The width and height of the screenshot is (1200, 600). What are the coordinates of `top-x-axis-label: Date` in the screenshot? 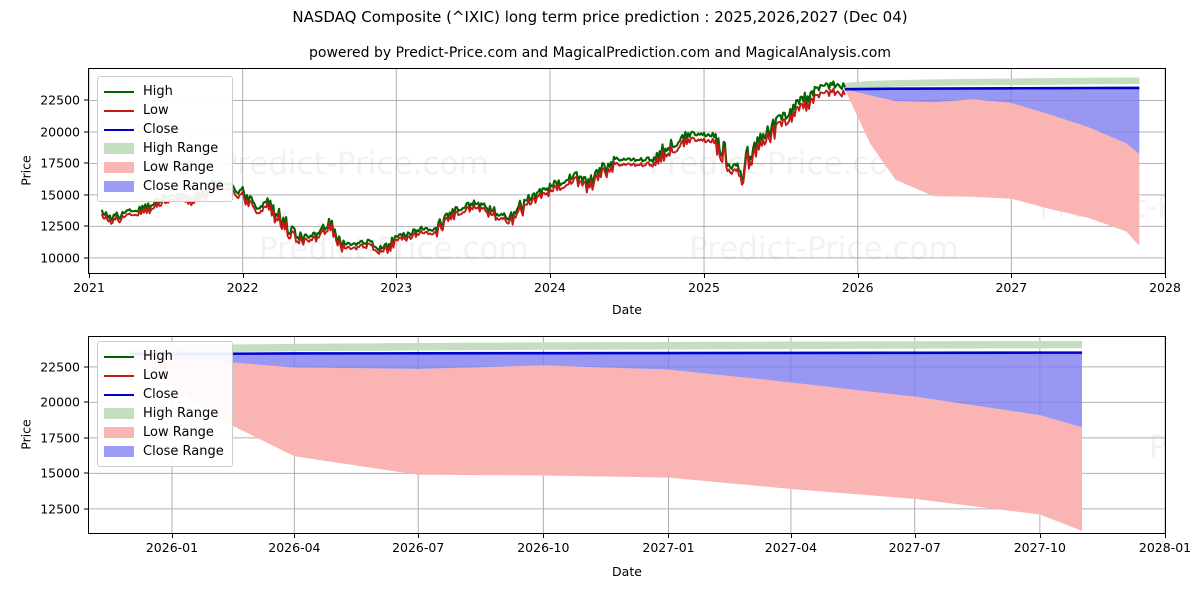 It's located at (627, 309).